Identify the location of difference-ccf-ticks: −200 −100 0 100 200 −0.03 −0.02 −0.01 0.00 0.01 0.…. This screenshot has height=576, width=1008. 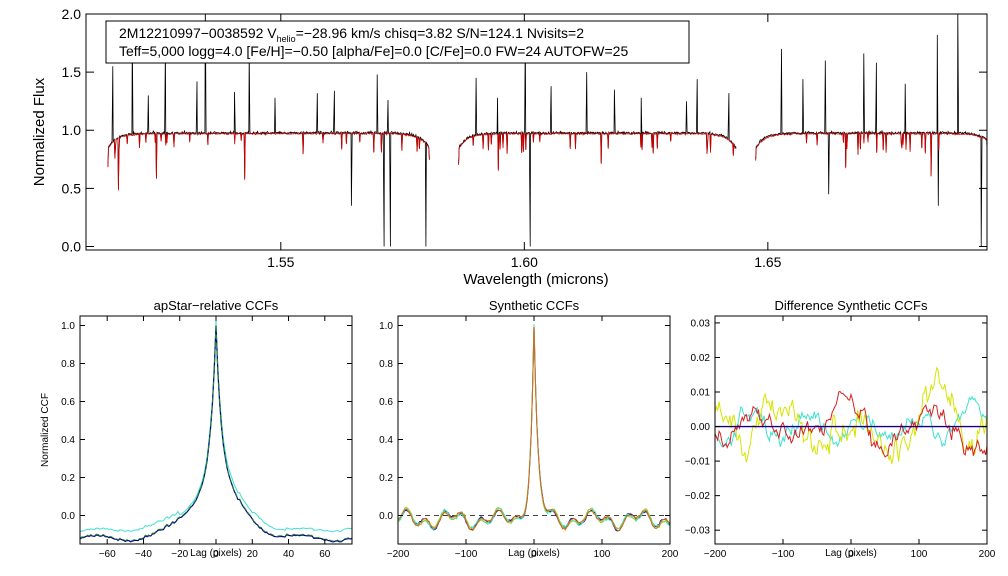
(840, 438).